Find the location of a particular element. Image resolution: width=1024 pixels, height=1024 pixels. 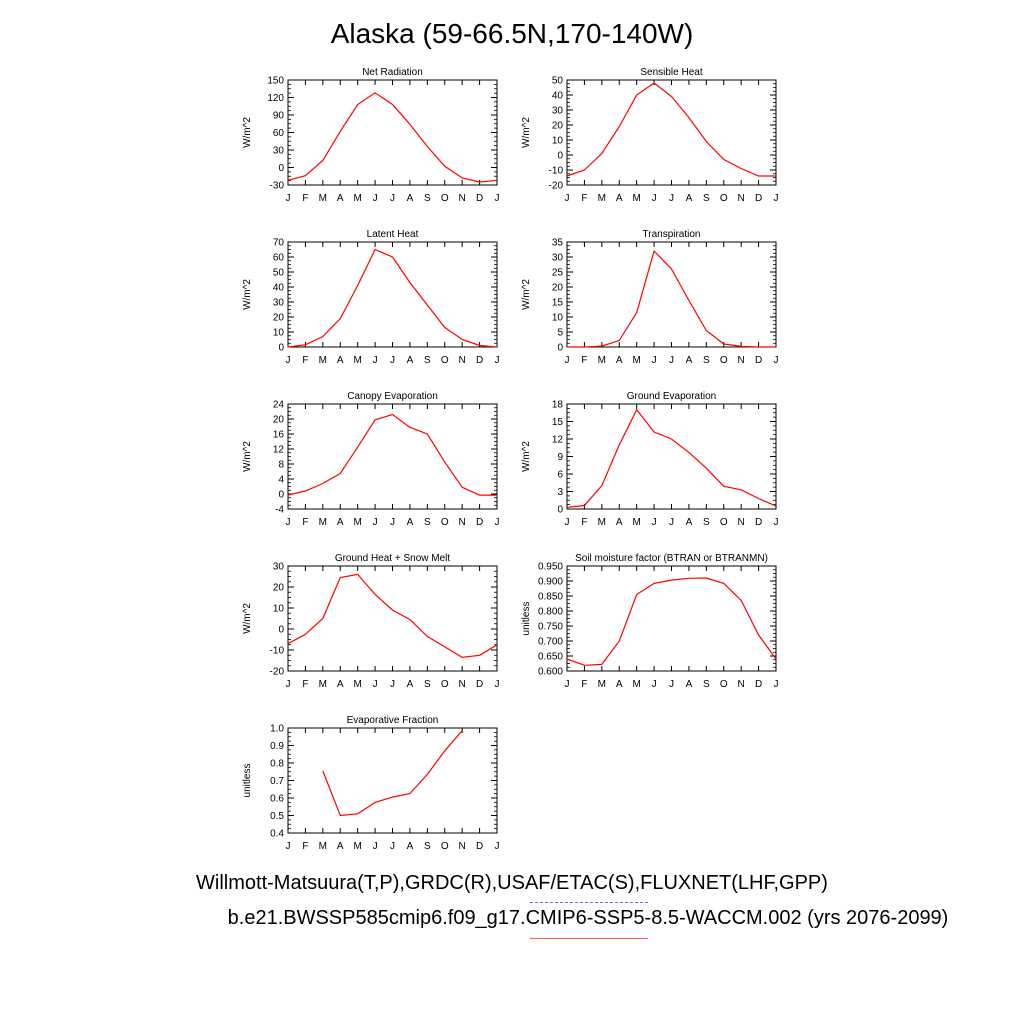

y-tick-label: 0.650 is located at coordinates (550, 657).